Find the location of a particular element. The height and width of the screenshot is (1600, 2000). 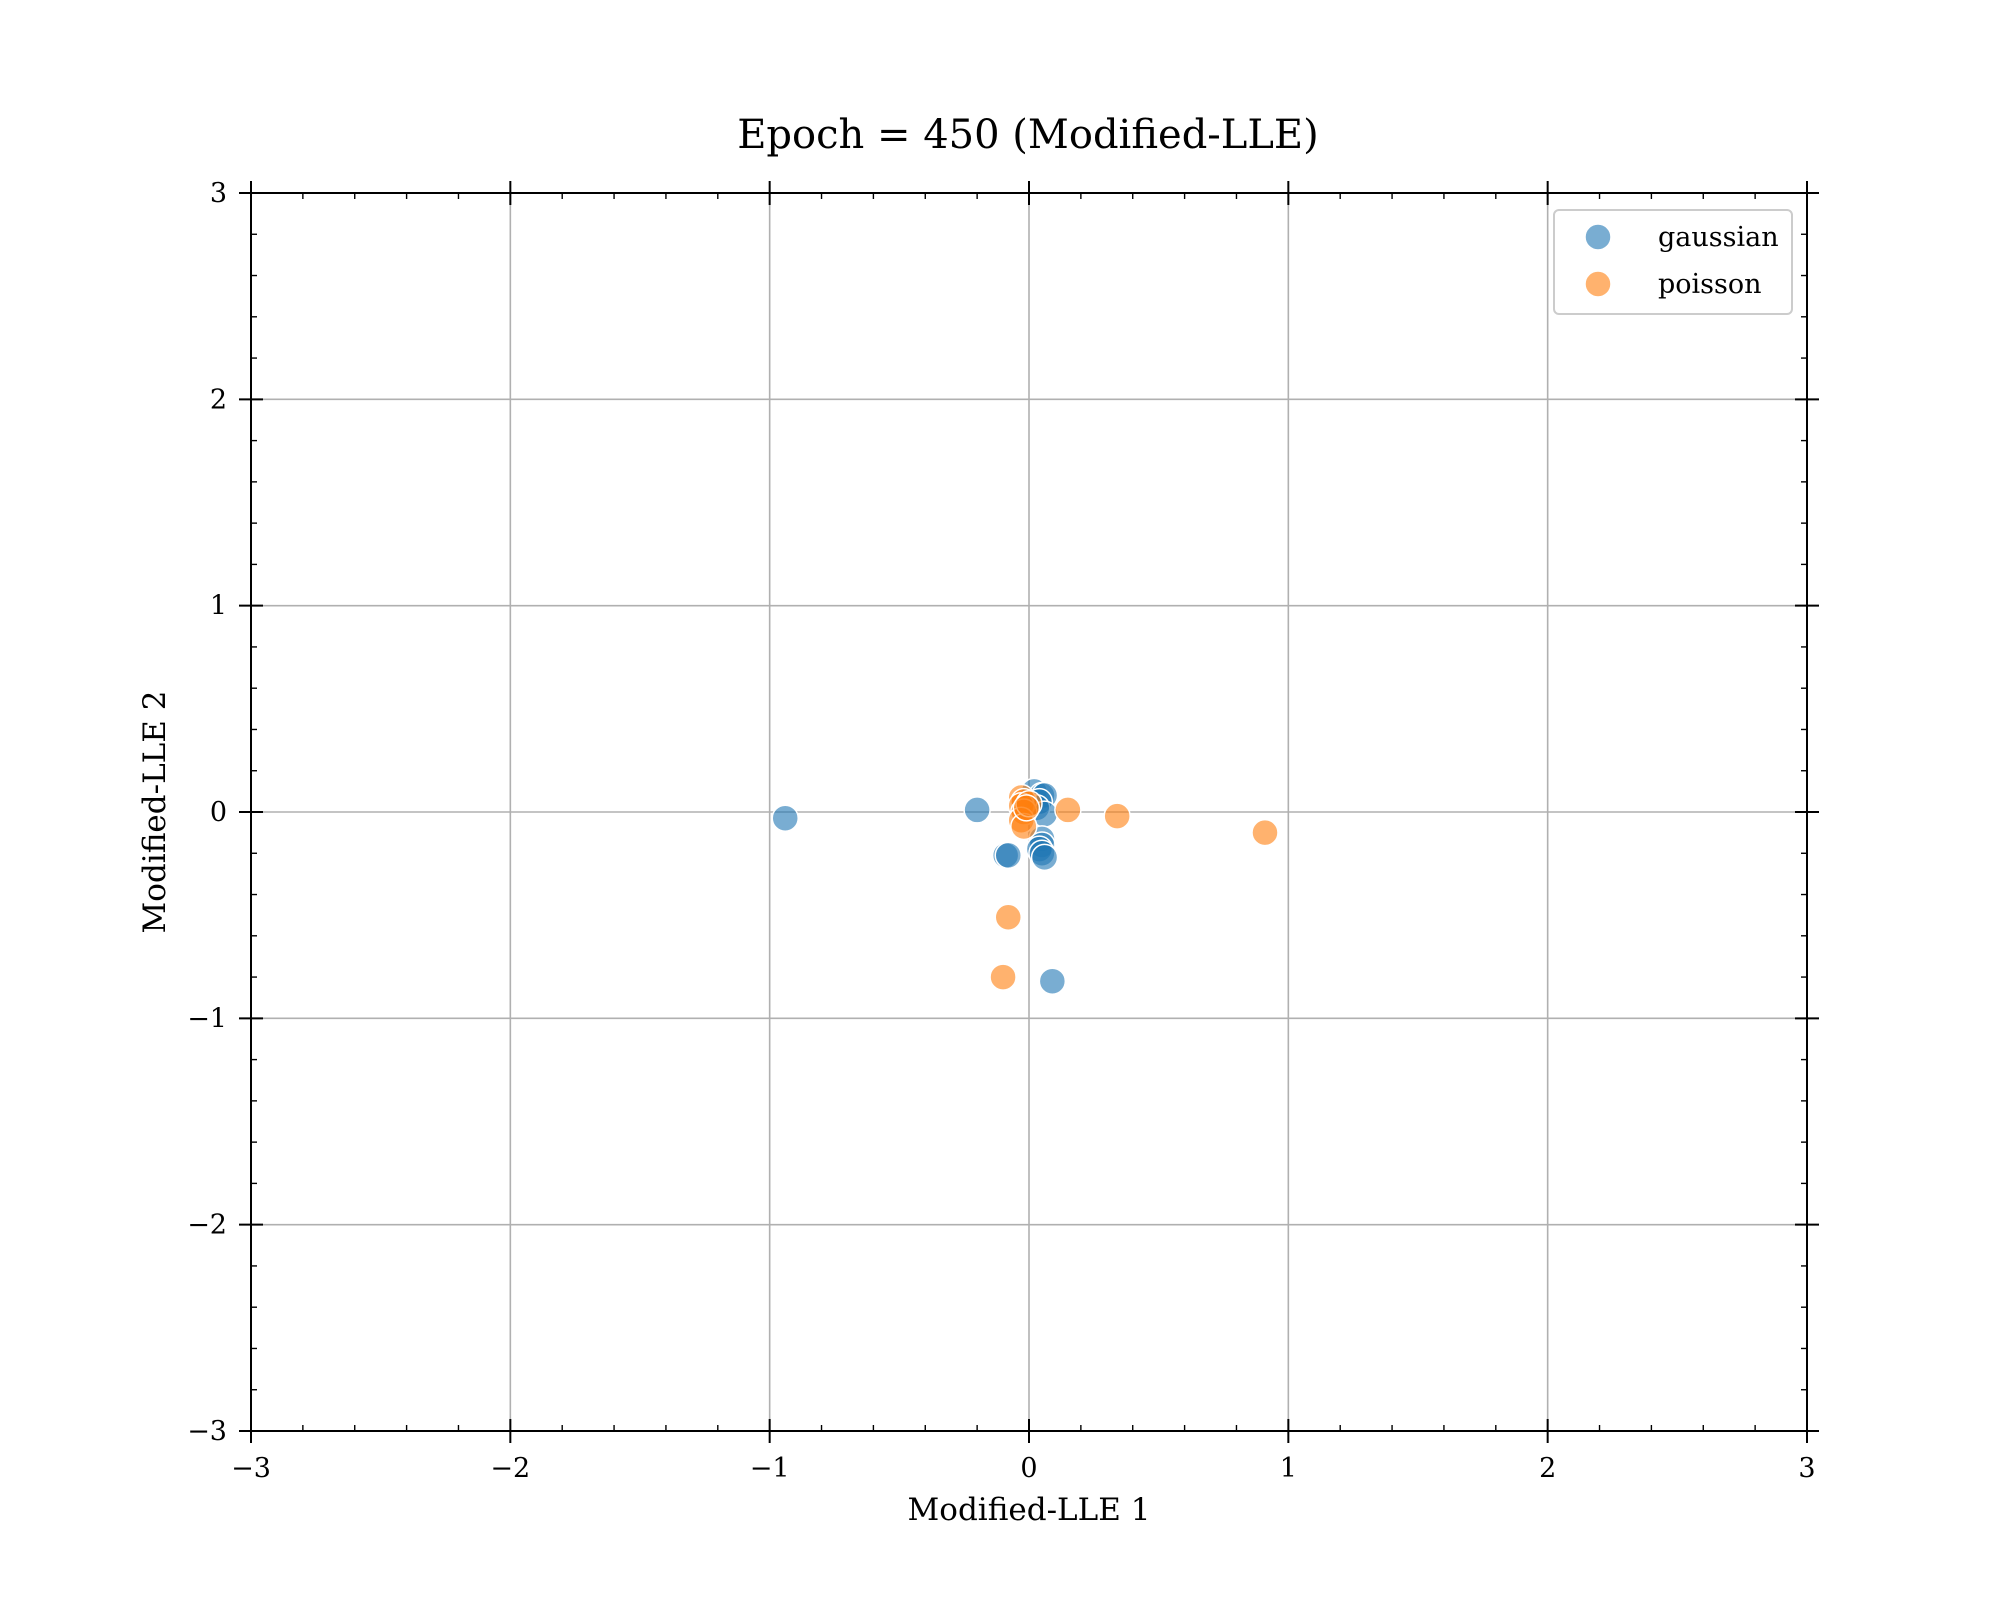

x-tick-label-4: 1 is located at coordinates (1288, 1468).